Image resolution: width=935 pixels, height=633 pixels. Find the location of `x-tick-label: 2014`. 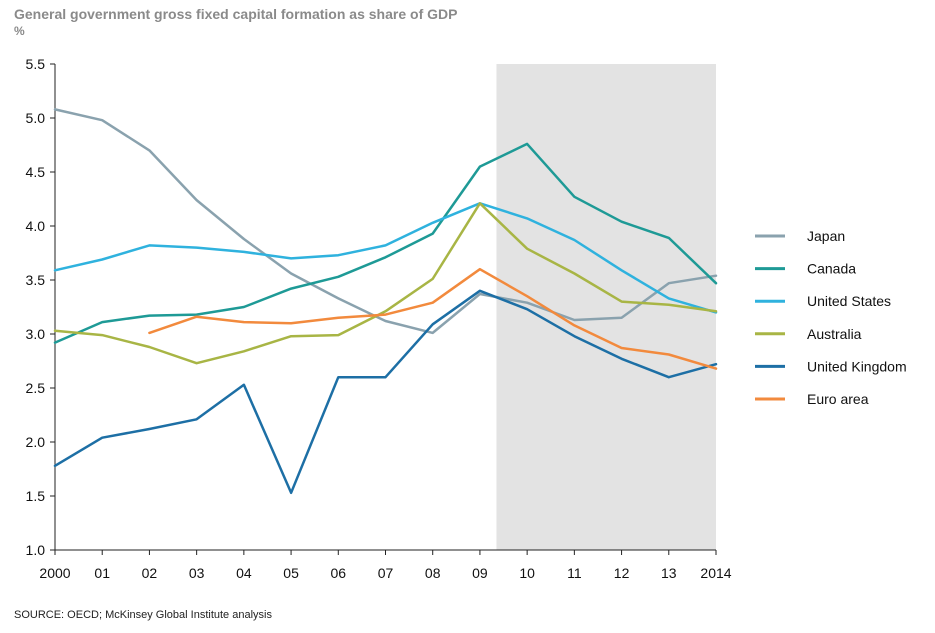

x-tick-label: 2014 is located at coordinates (715, 573).